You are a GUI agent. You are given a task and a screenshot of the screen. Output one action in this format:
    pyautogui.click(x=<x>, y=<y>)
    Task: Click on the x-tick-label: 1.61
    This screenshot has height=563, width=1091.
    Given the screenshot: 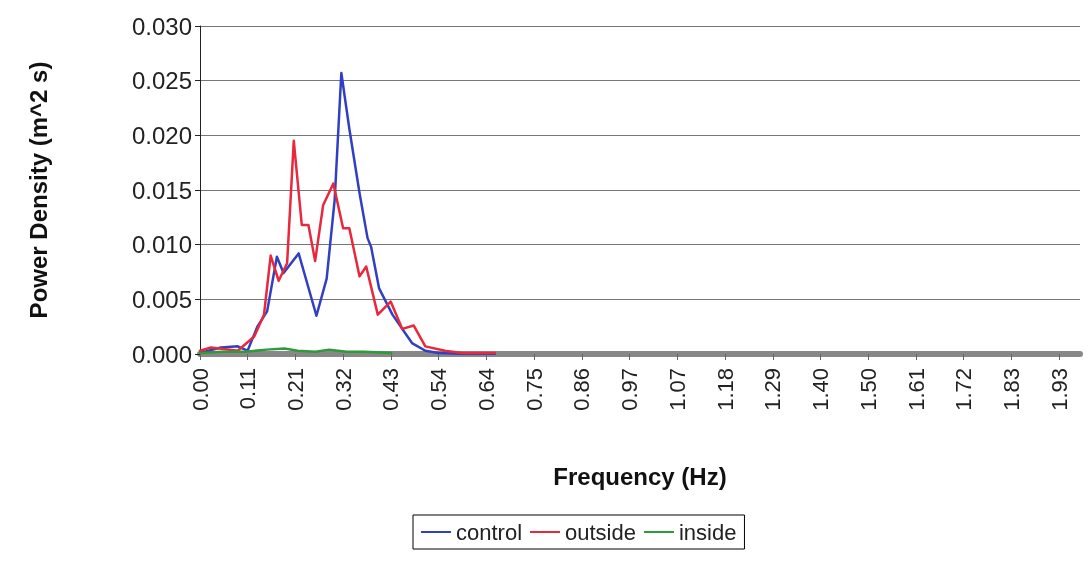 What is the action you would take?
    pyautogui.click(x=916, y=389)
    